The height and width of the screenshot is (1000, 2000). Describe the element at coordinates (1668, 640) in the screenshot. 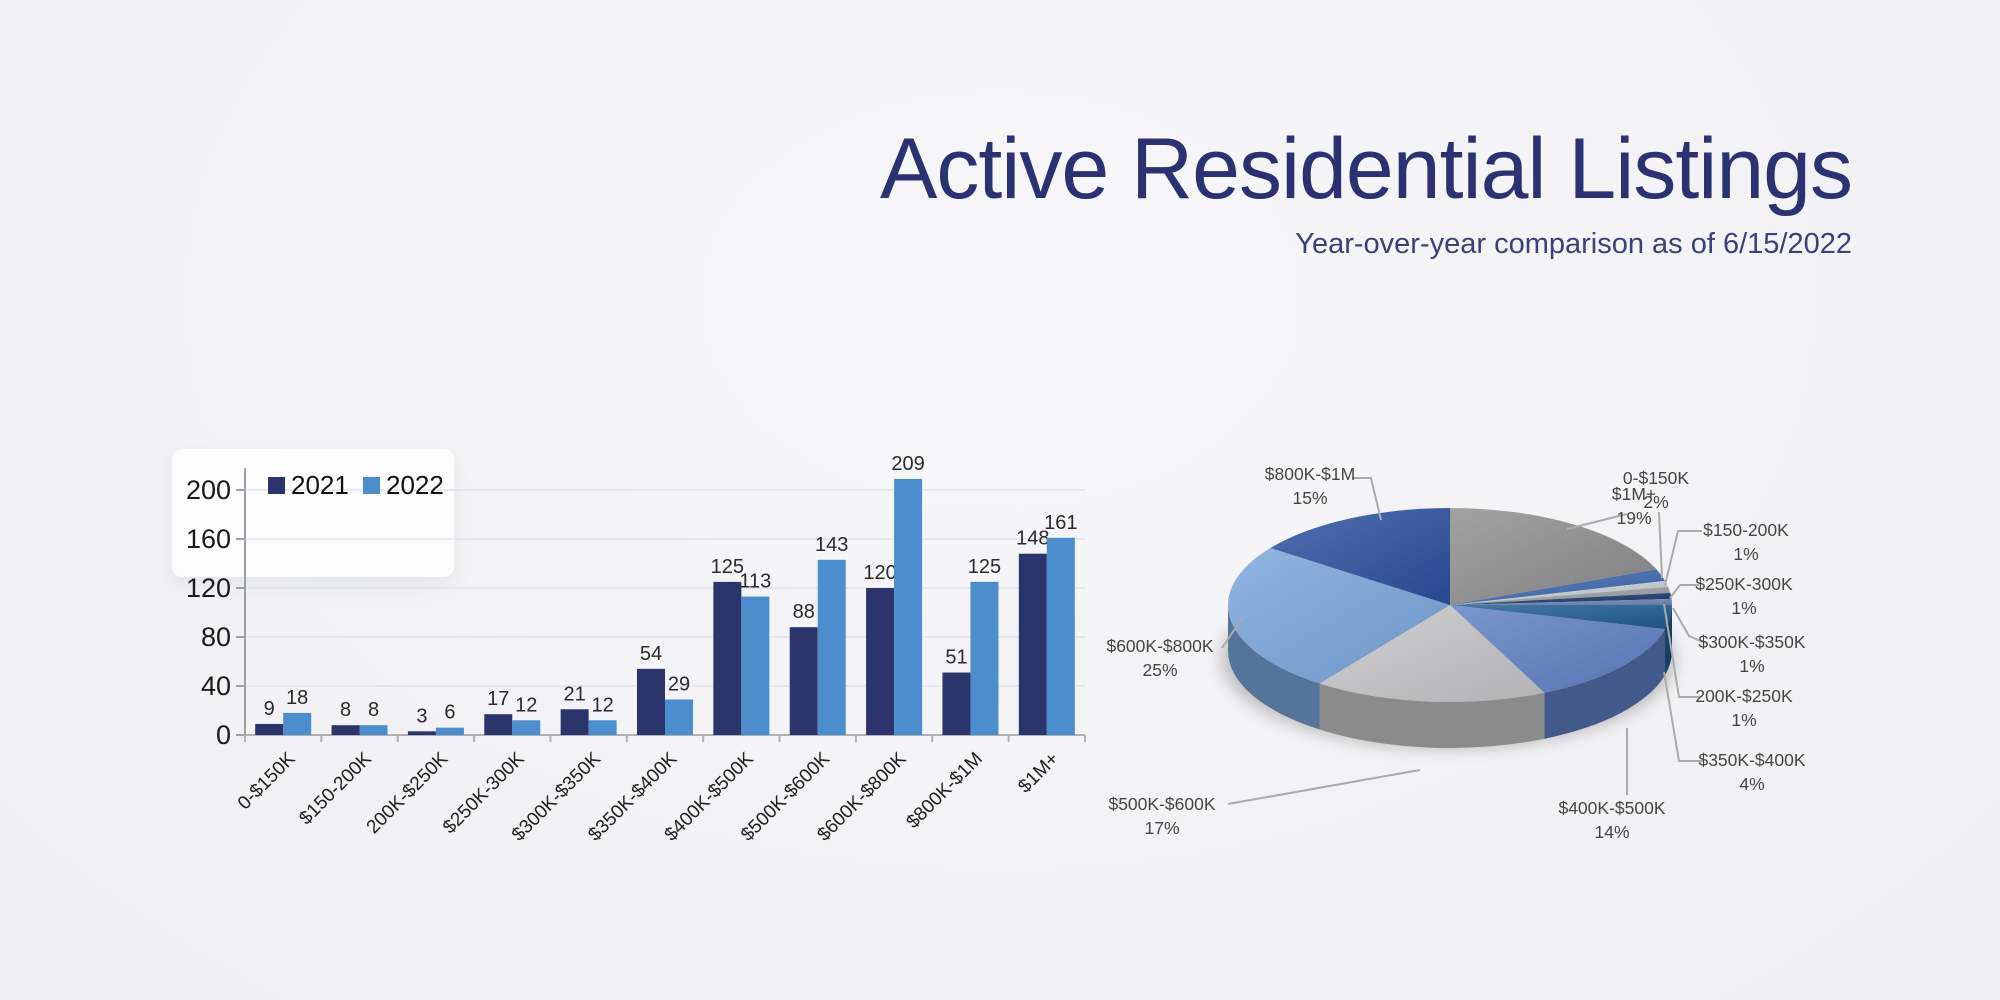

I see `pie-wall-$350K-$400K` at that location.